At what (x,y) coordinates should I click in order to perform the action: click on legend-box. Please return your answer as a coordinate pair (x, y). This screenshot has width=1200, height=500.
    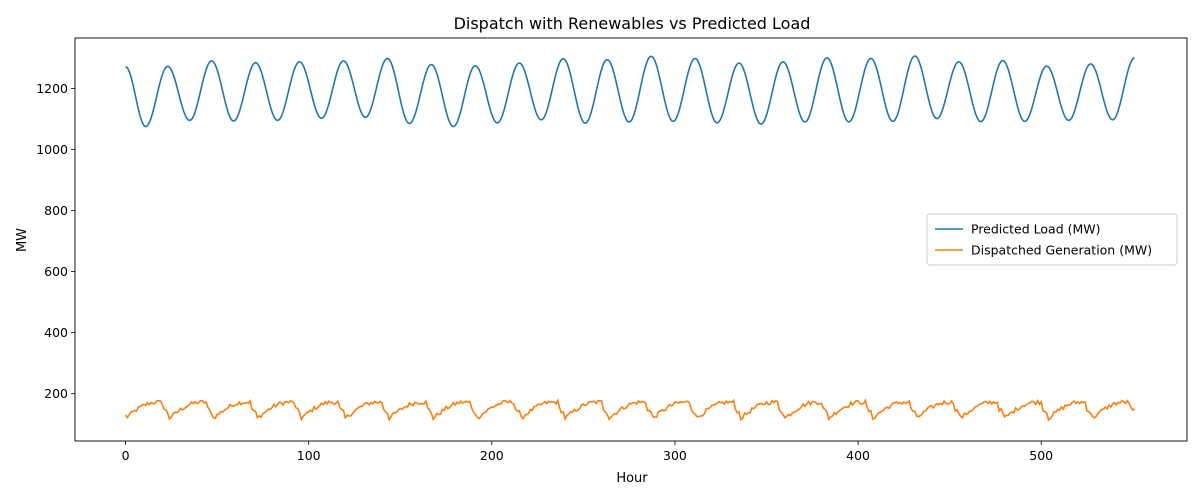
    Looking at the image, I should click on (1052, 239).